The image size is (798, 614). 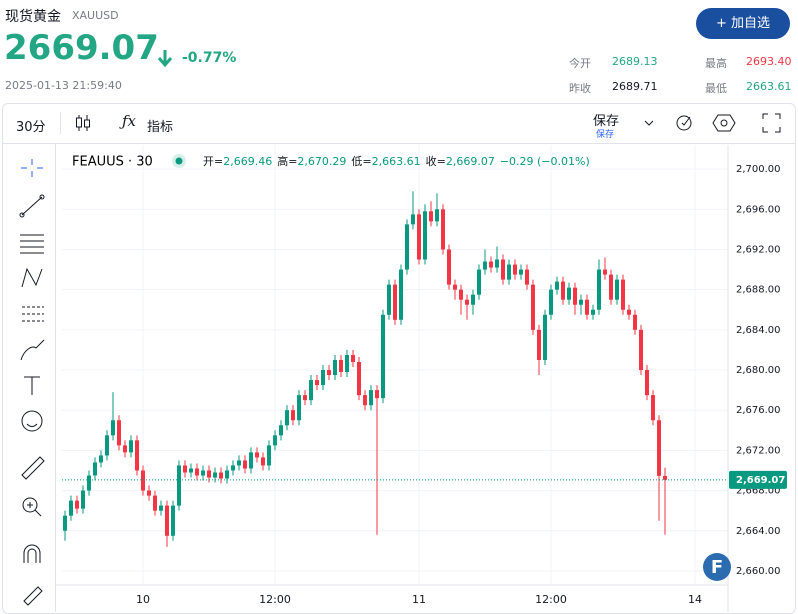 What do you see at coordinates (209, 58) in the screenshot?
I see `price-change: -0.77%` at bounding box center [209, 58].